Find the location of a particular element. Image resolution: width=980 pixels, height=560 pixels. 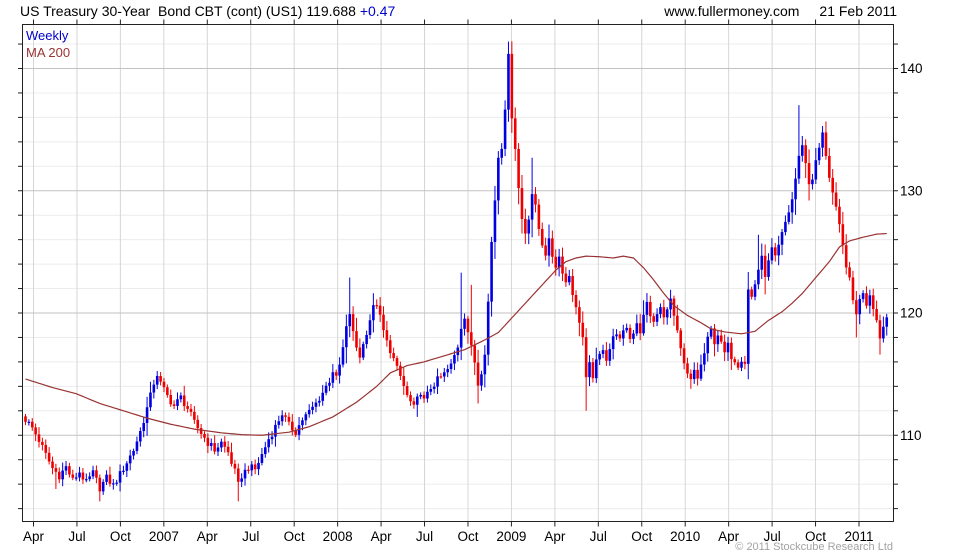

y-axis-label: 110 is located at coordinates (911, 435).